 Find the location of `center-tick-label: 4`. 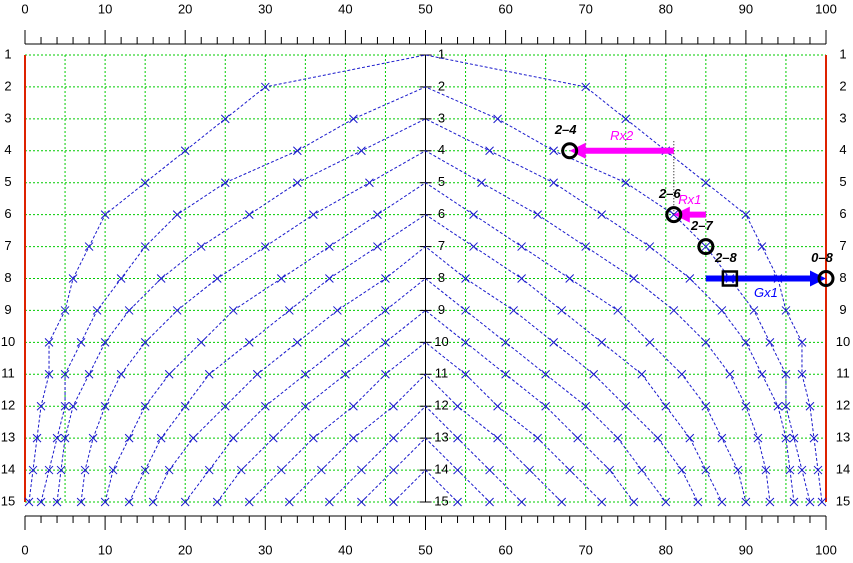

center-tick-label: 4 is located at coordinates (441, 149).